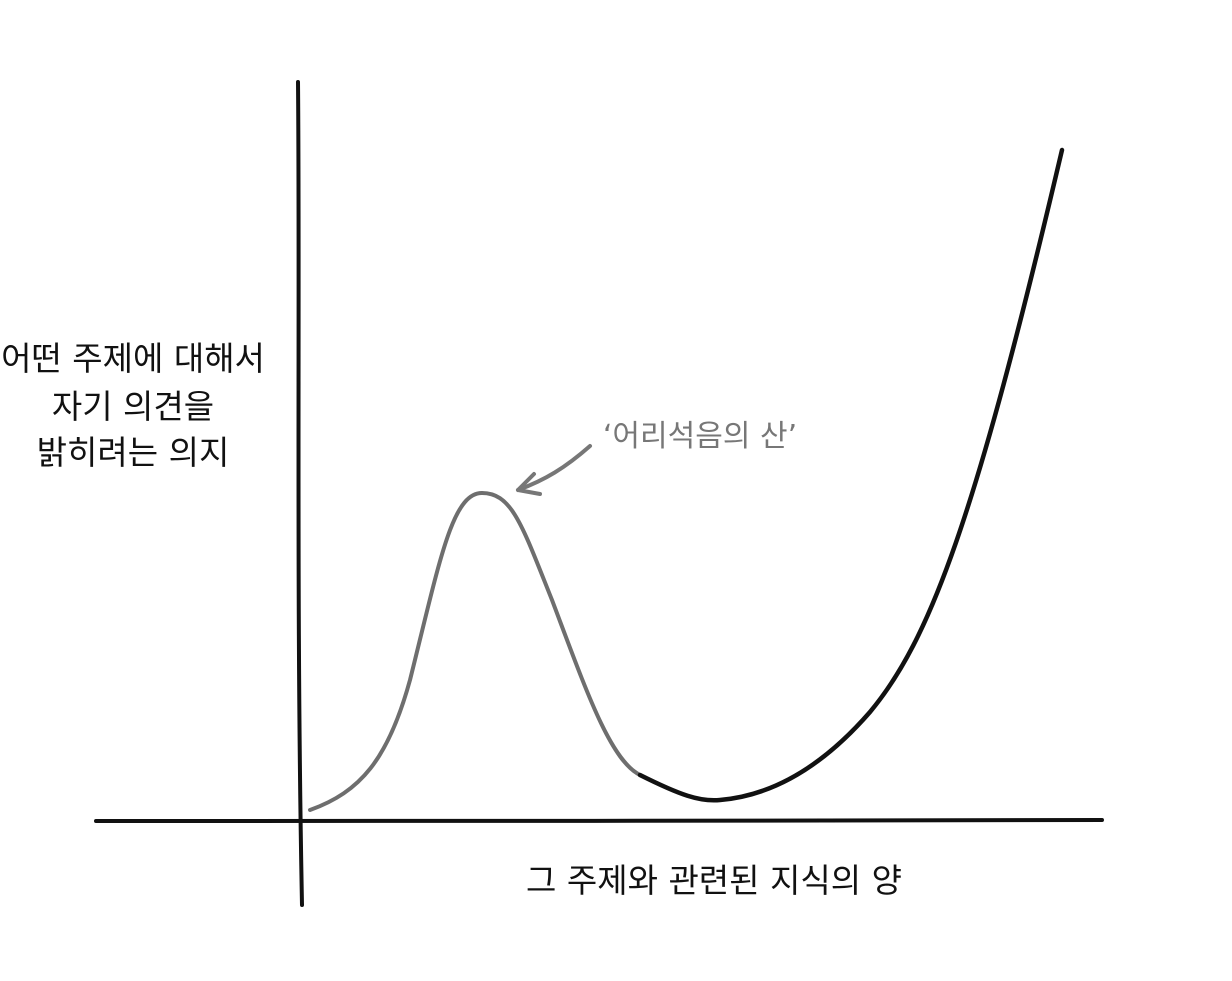 The width and height of the screenshot is (1232, 981). Describe the element at coordinates (554, 468) in the screenshot. I see `annotation-arrow` at that location.